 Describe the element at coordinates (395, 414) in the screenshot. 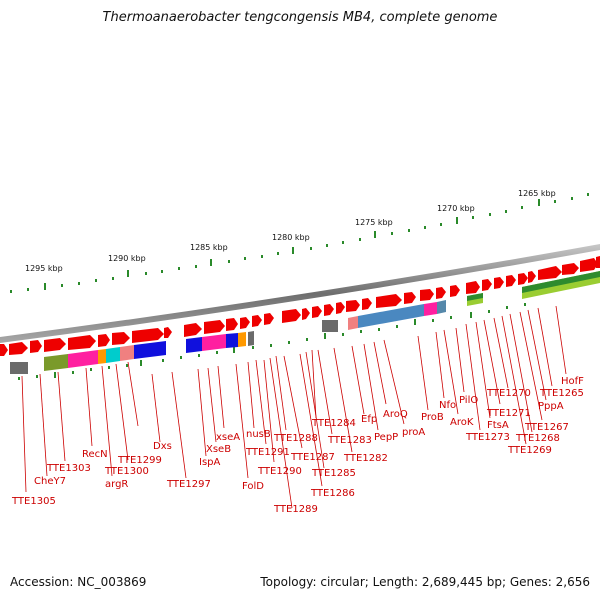

I see `gene-label: AroQ` at that location.